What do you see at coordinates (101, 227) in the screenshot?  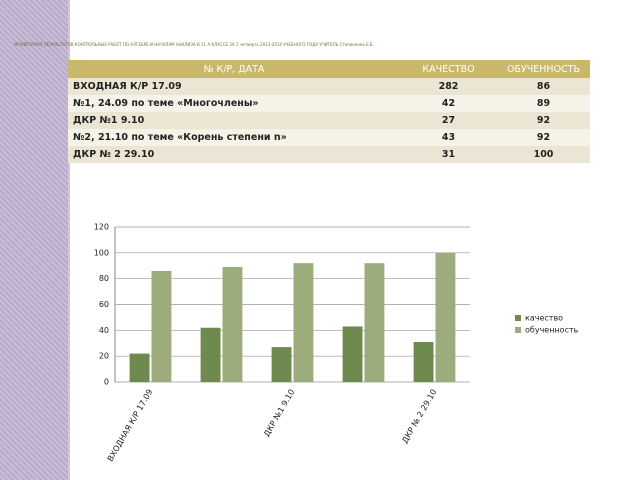 I see `y-tick-label: 120` at bounding box center [101, 227].